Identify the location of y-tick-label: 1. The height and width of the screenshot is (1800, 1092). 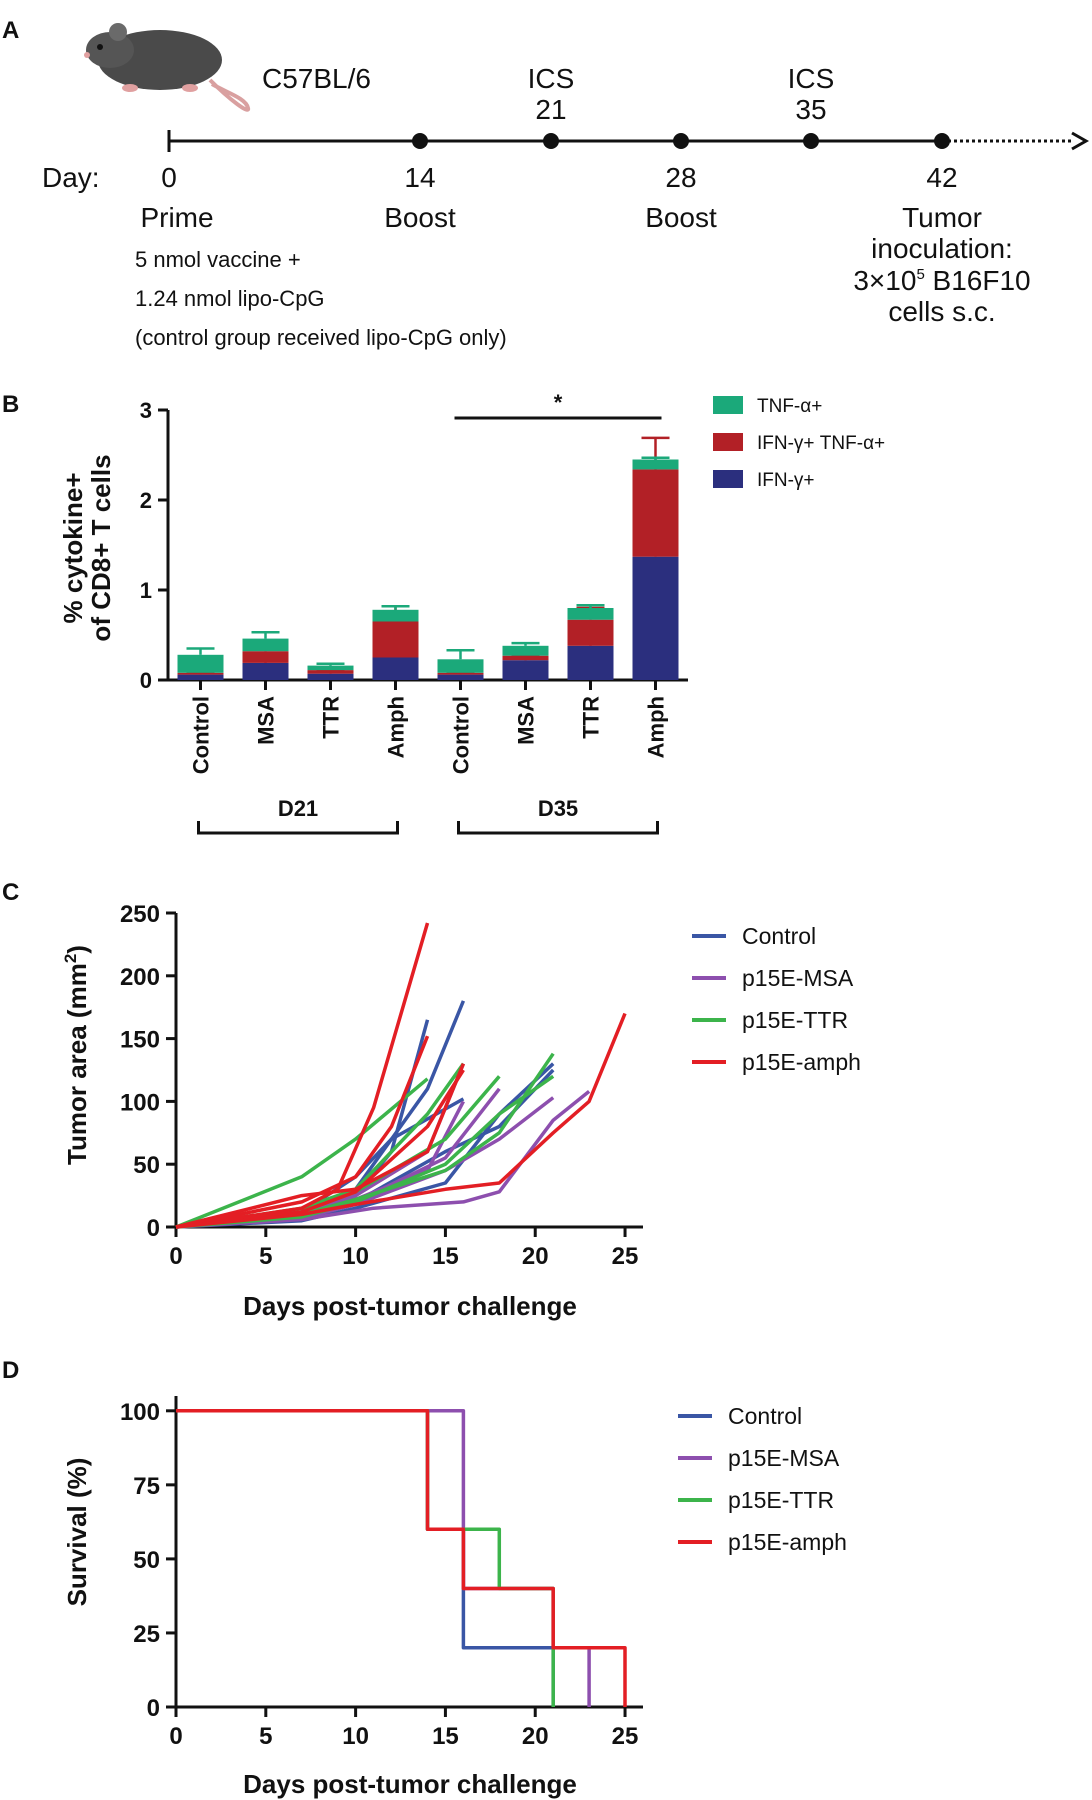
(146, 590).